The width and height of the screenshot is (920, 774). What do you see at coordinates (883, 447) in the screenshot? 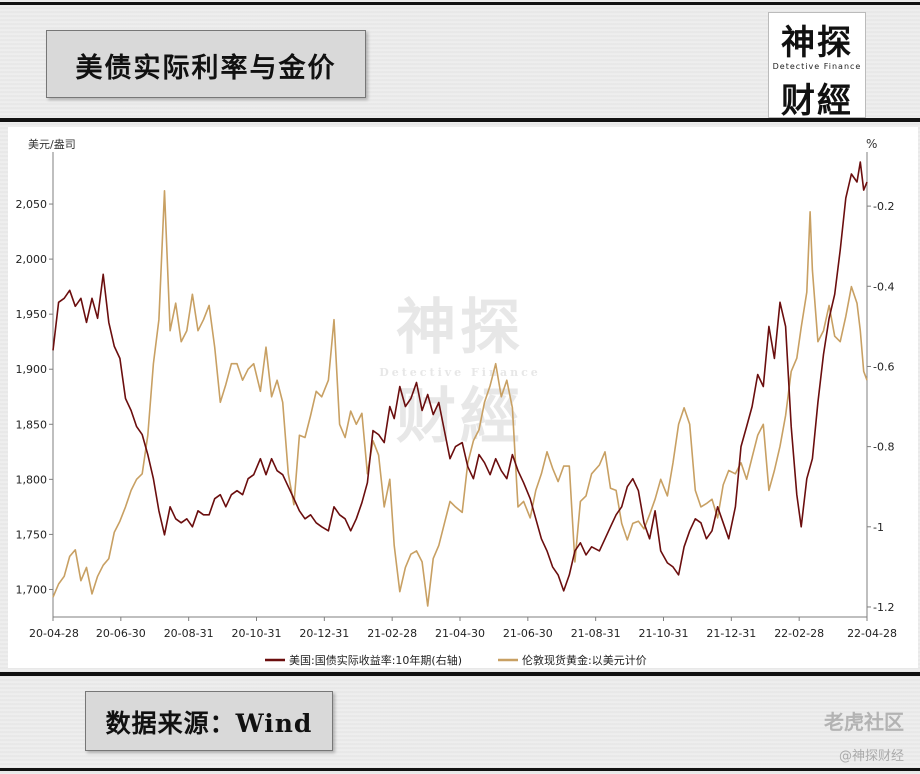
I see `right-tick-label: -0.8` at bounding box center [883, 447].